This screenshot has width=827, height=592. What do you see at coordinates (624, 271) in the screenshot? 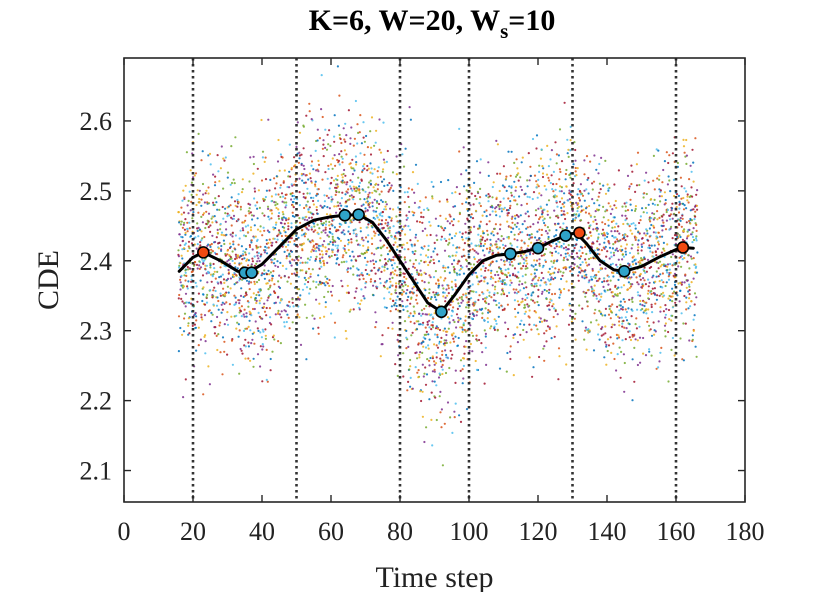
I see `minimum-marker` at bounding box center [624, 271].